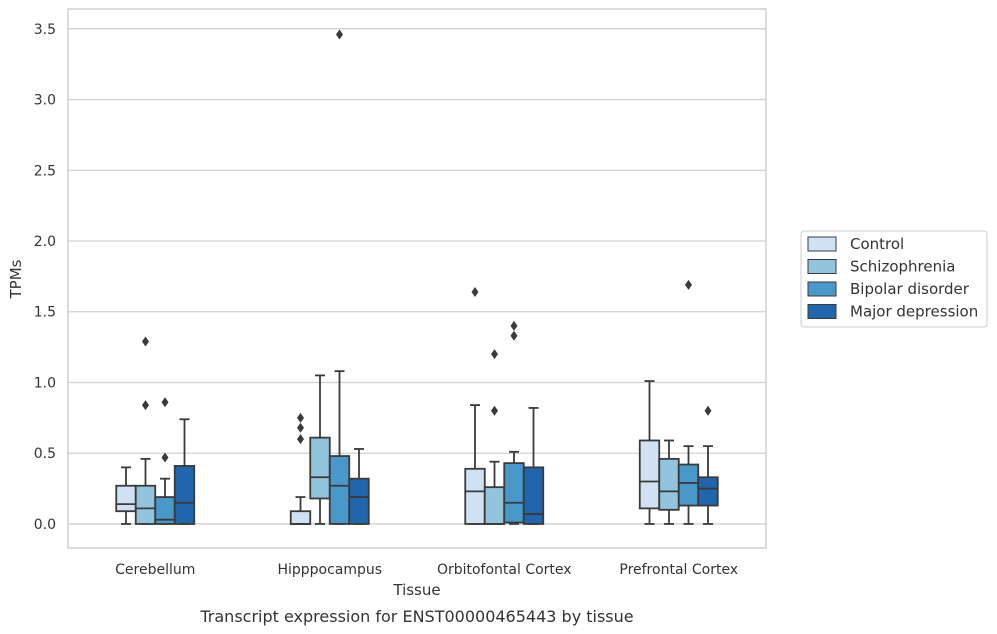 This screenshot has width=997, height=634. I want to click on x-tick-label: Orbitofontal Cortex, so click(504, 570).